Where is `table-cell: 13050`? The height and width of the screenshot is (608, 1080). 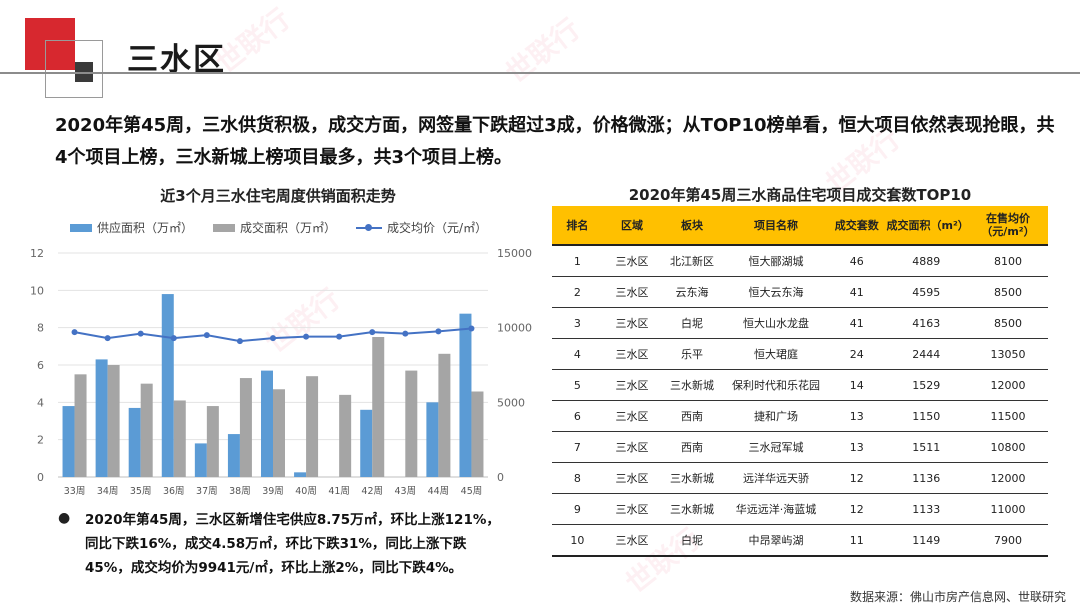
table-cell: 13050 is located at coordinates (1007, 354).